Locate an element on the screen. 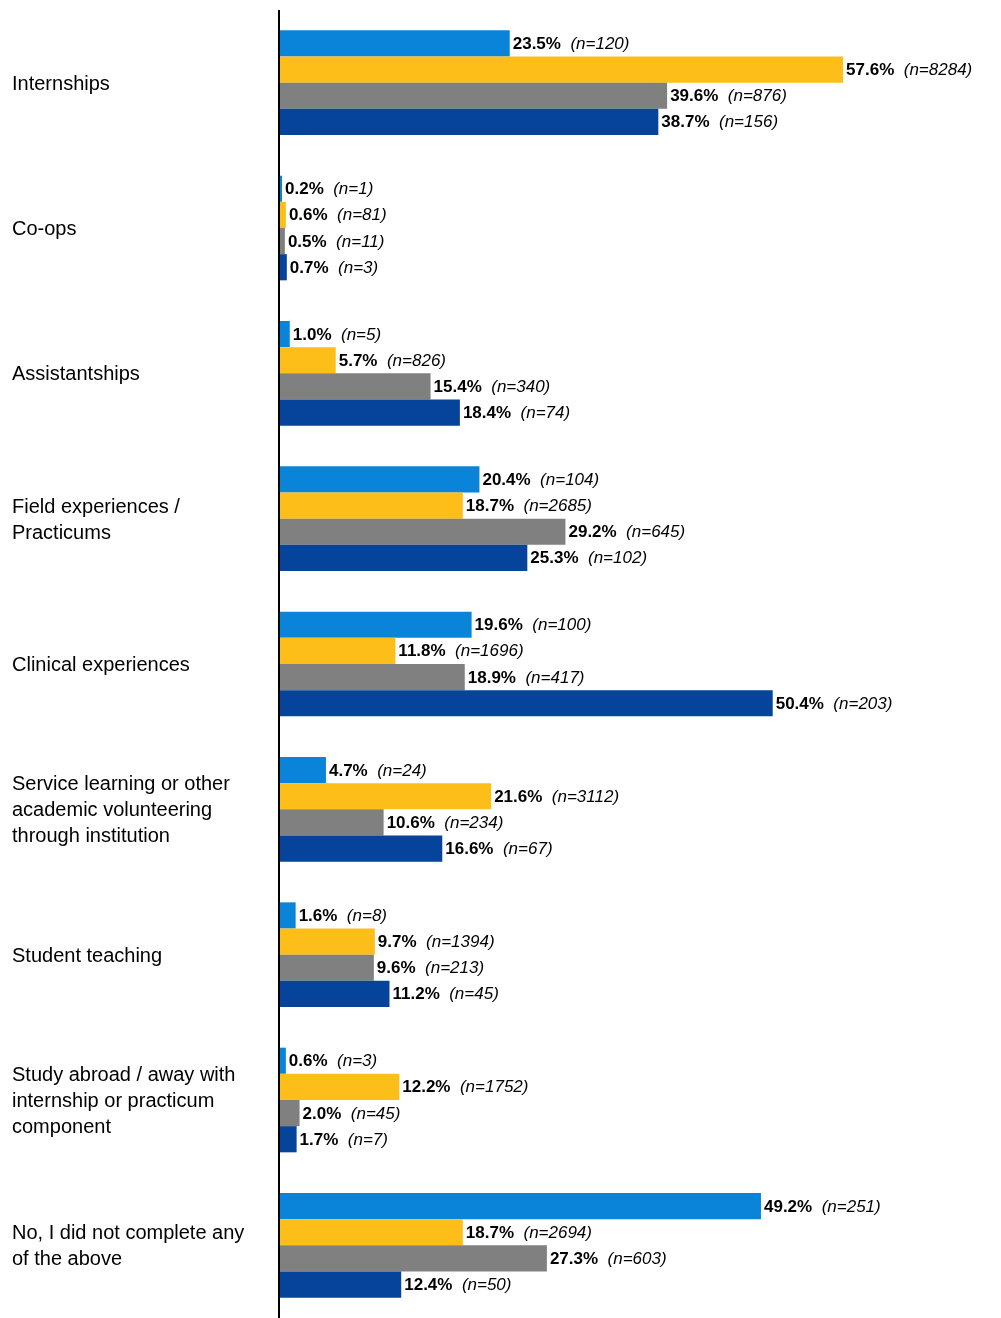  y-tick-label: Field experiences / Practicums is located at coordinates (96, 519).